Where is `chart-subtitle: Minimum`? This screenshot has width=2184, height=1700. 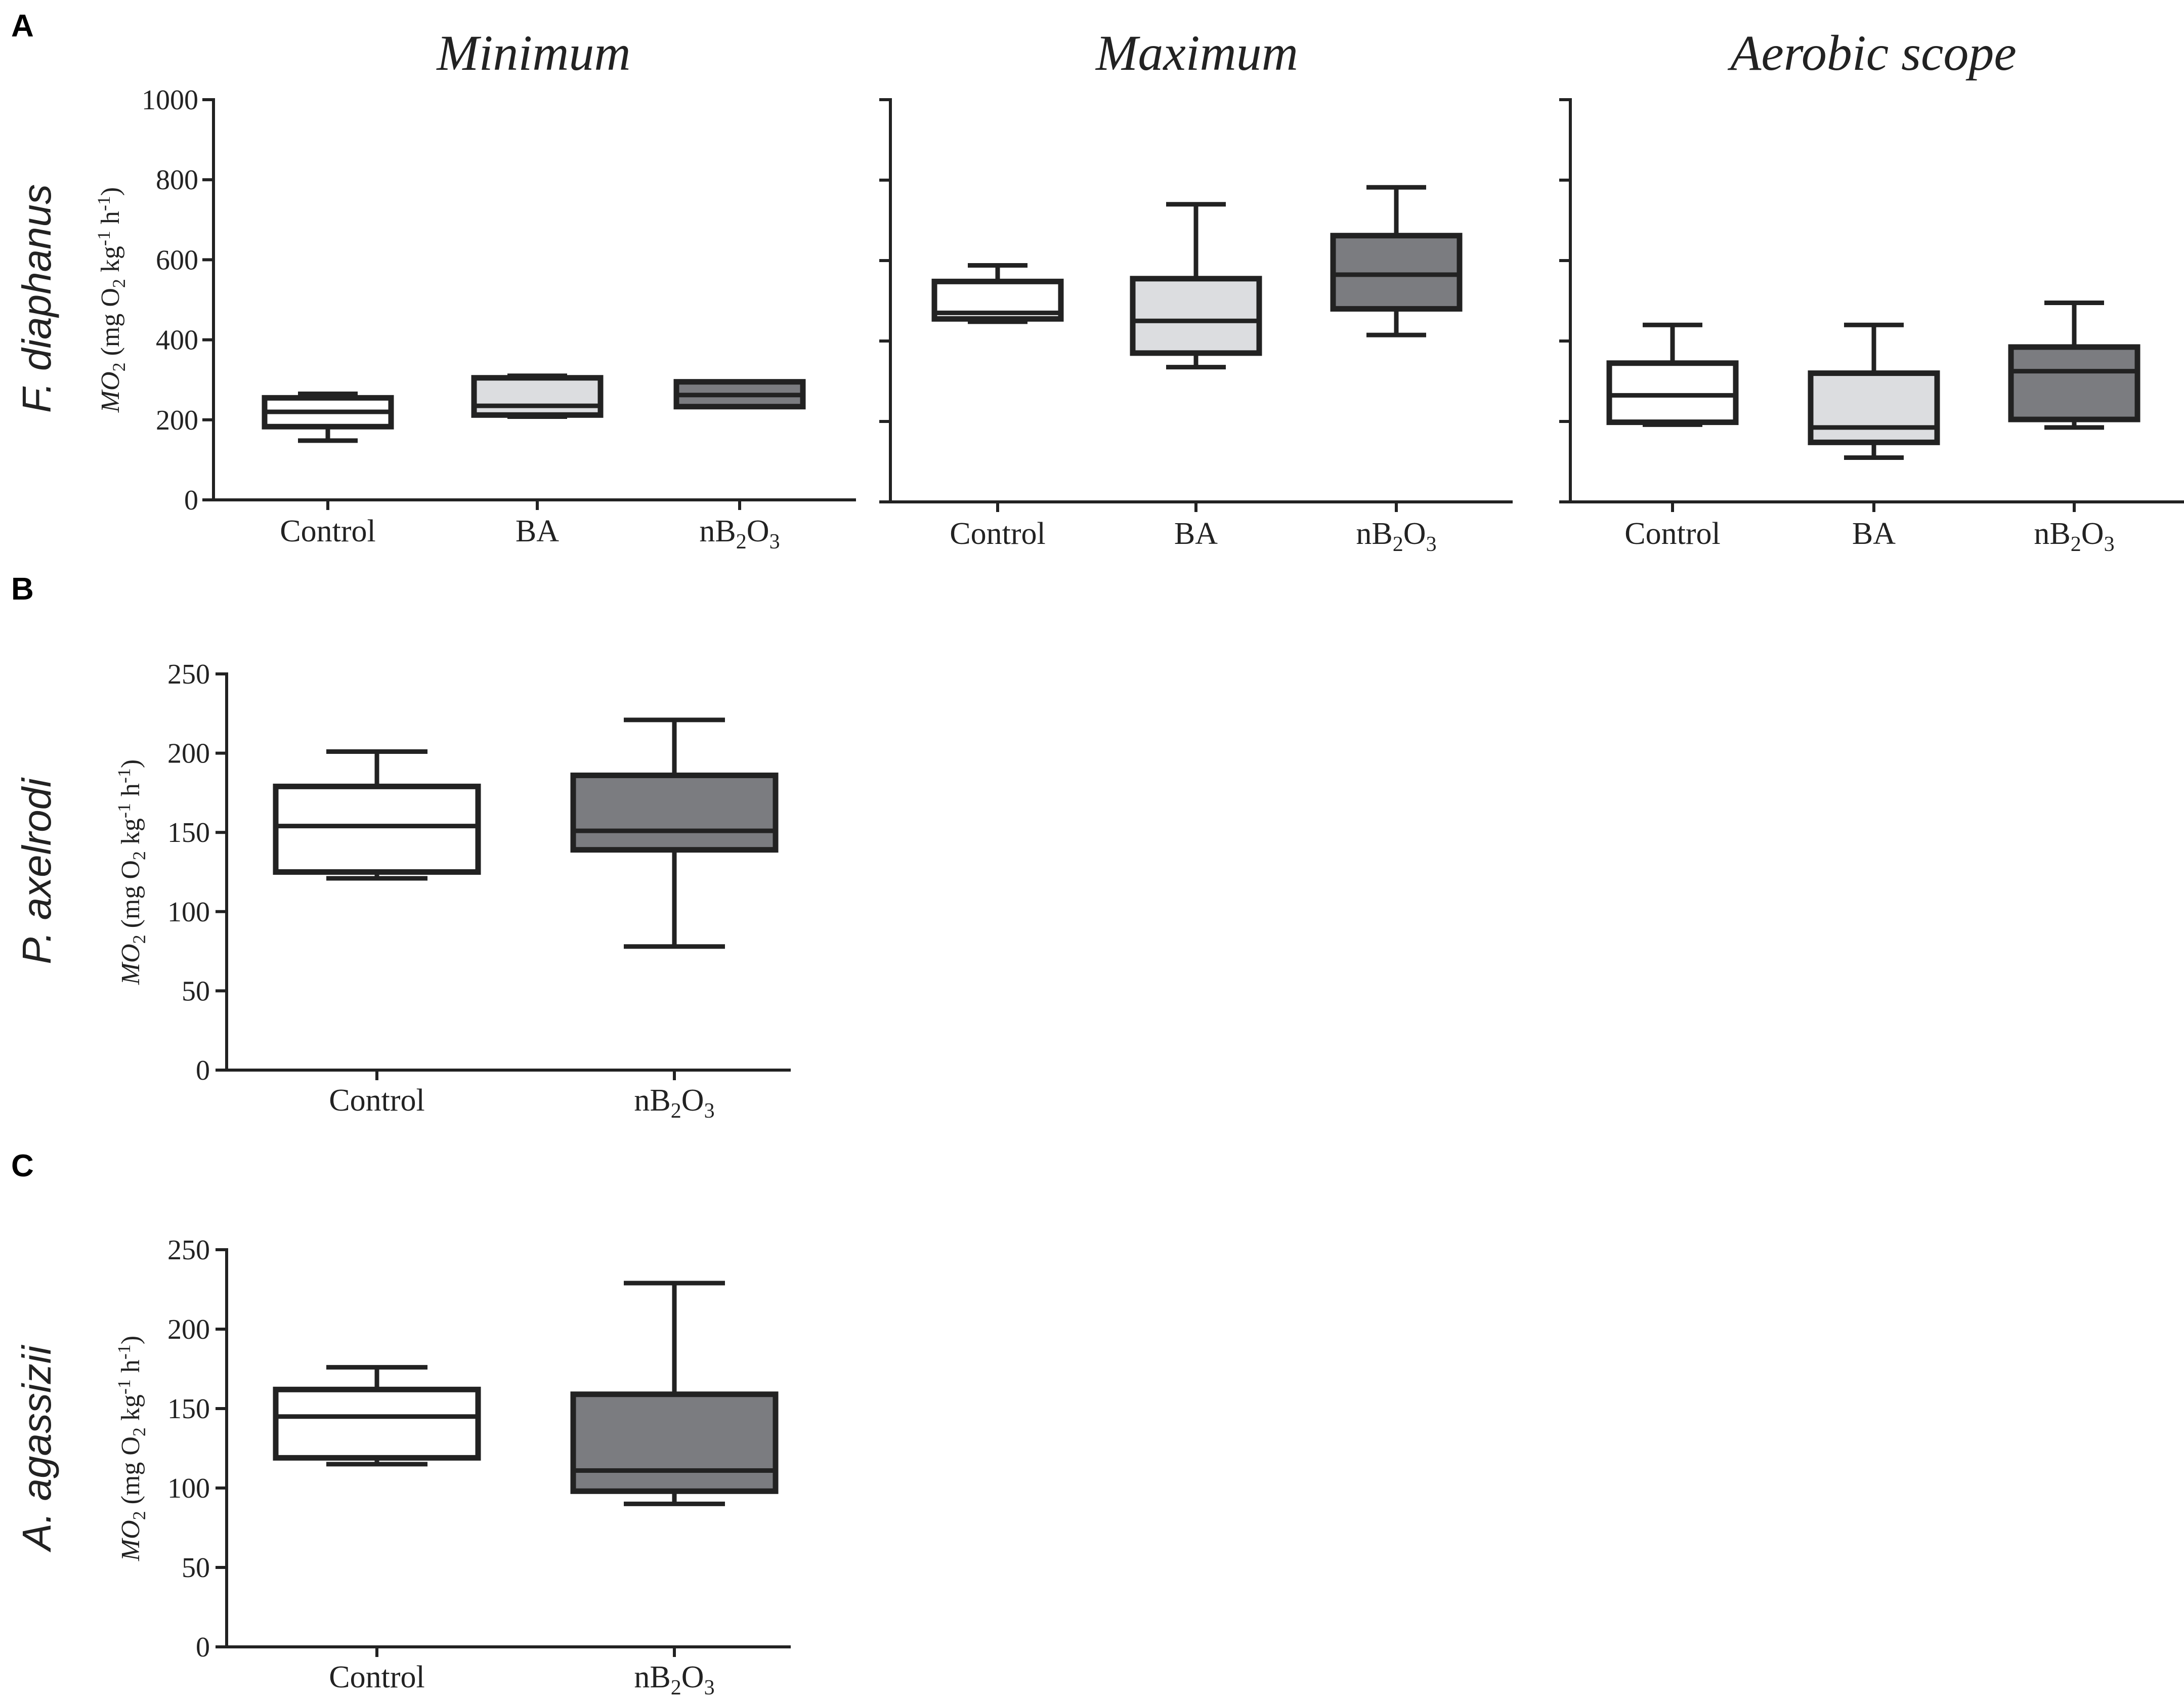
chart-subtitle: Minimum is located at coordinates (533, 53).